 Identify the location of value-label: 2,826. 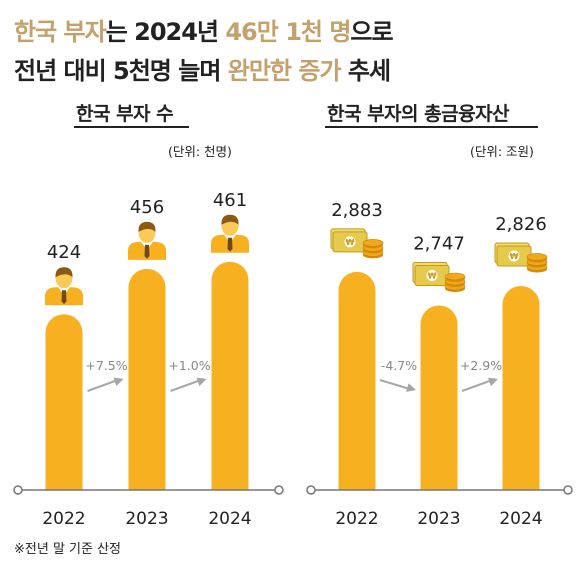
(521, 224).